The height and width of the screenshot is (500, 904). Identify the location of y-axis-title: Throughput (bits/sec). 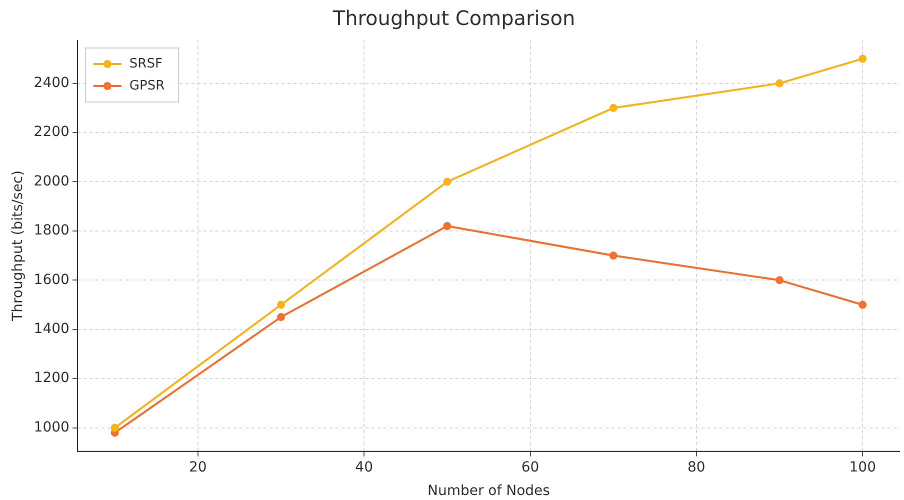
(18, 246).